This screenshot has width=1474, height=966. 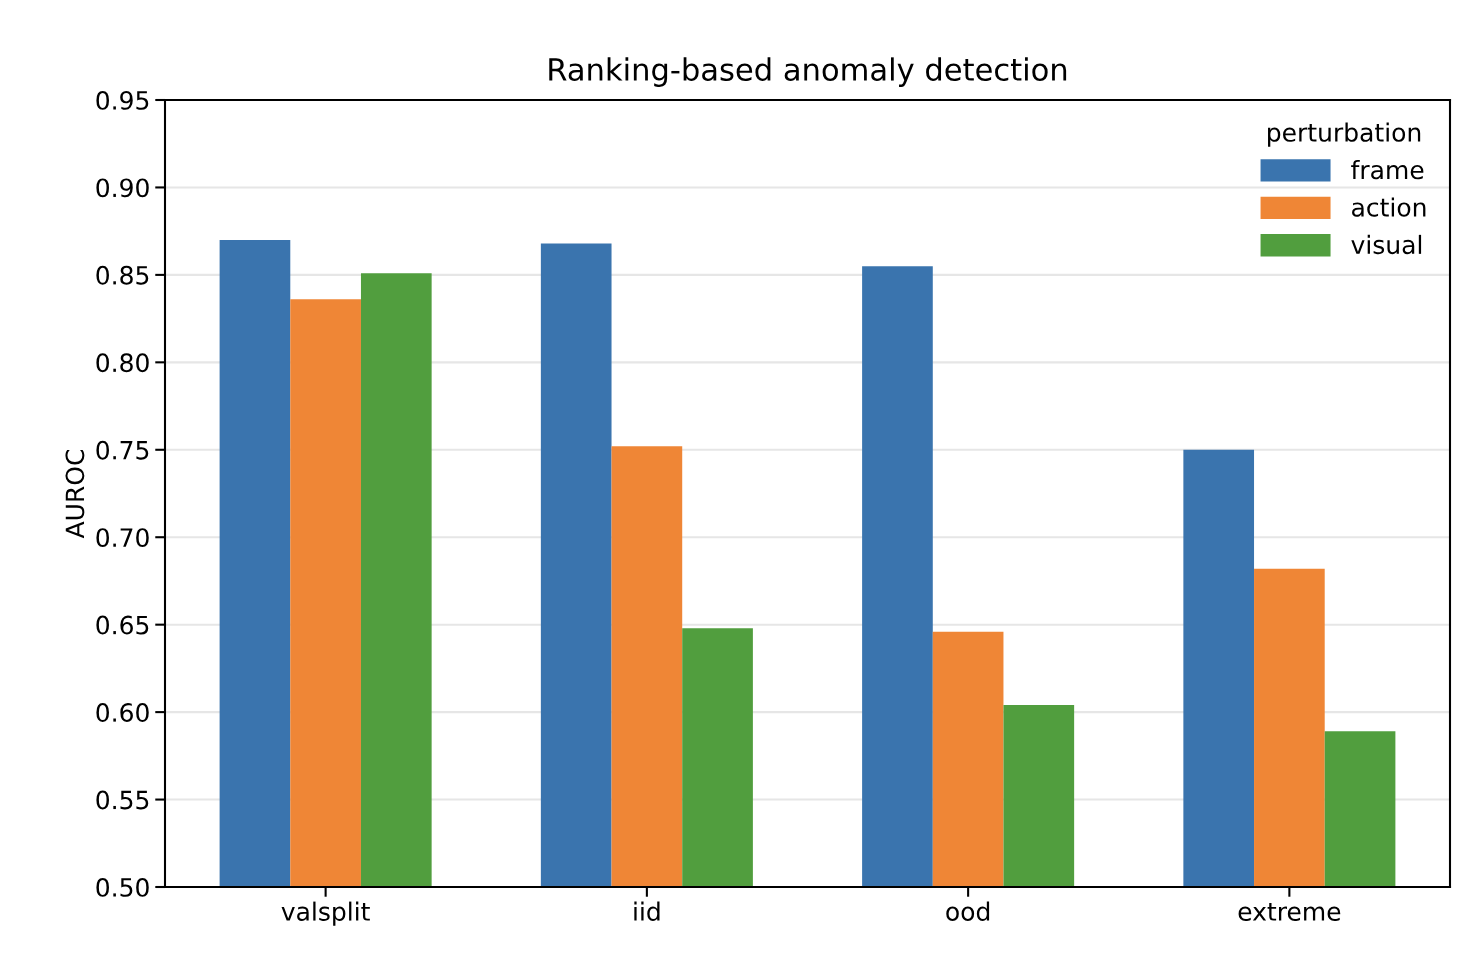 What do you see at coordinates (122, 538) in the screenshot?
I see `y-tick-label: 0.70` at bounding box center [122, 538].